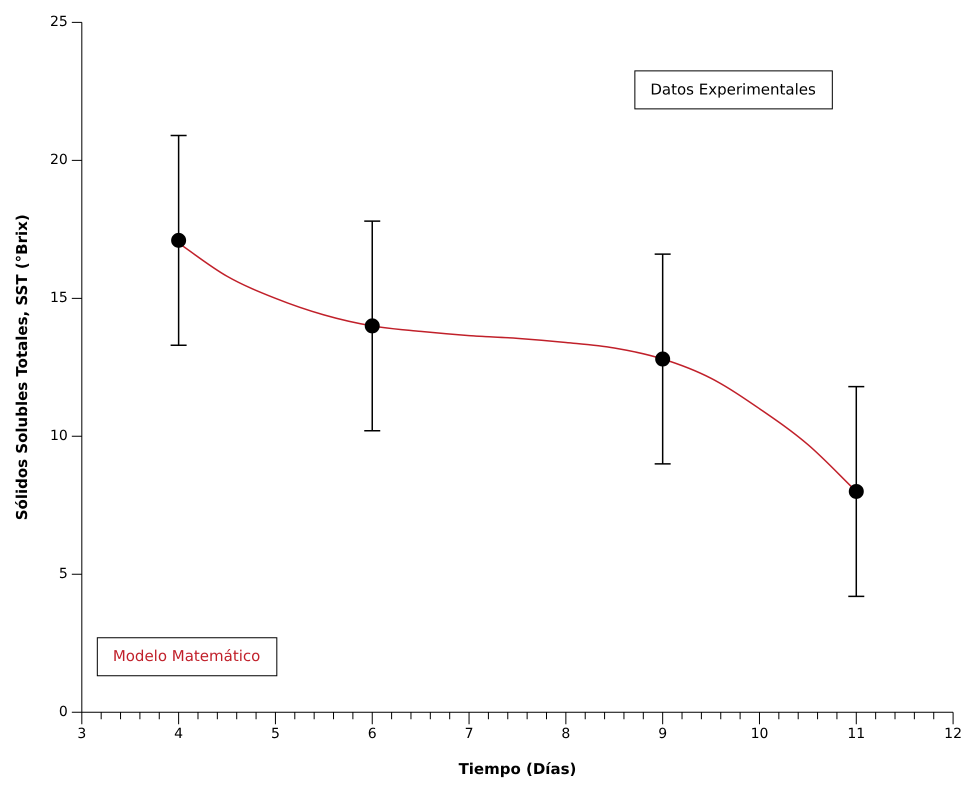  Describe the element at coordinates (63, 574) in the screenshot. I see `y-tick-label: 5` at that location.